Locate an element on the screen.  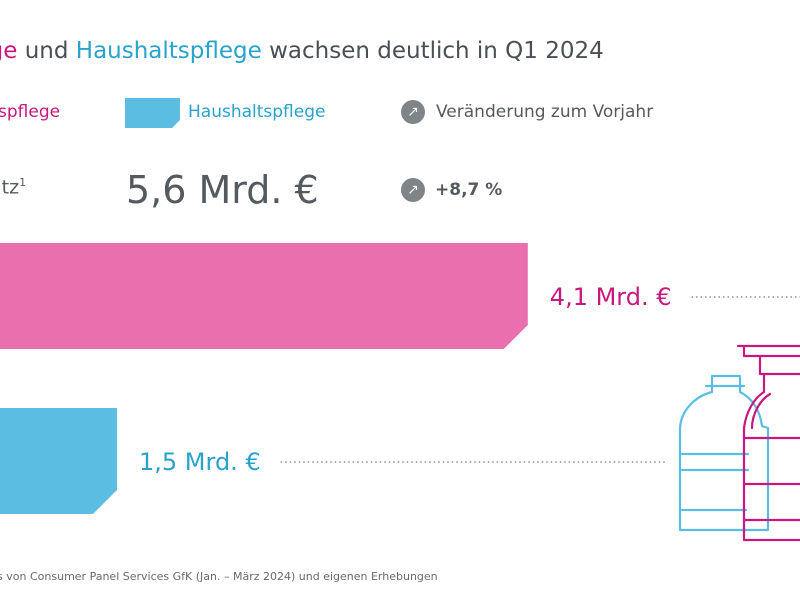
cleaning-bottles-illustration is located at coordinates (739, 443).